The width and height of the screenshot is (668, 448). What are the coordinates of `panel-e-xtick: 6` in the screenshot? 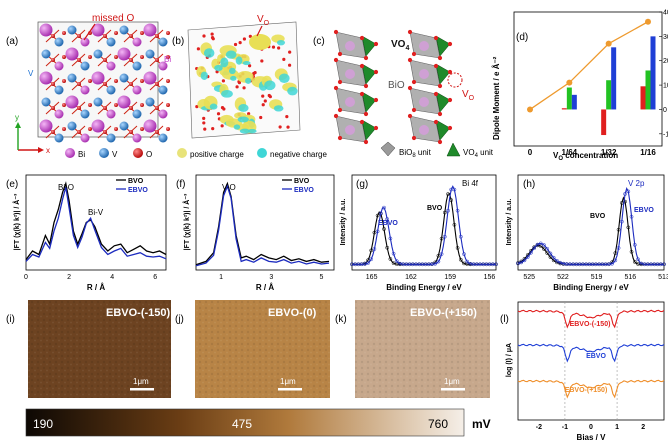 It's located at (155, 277).